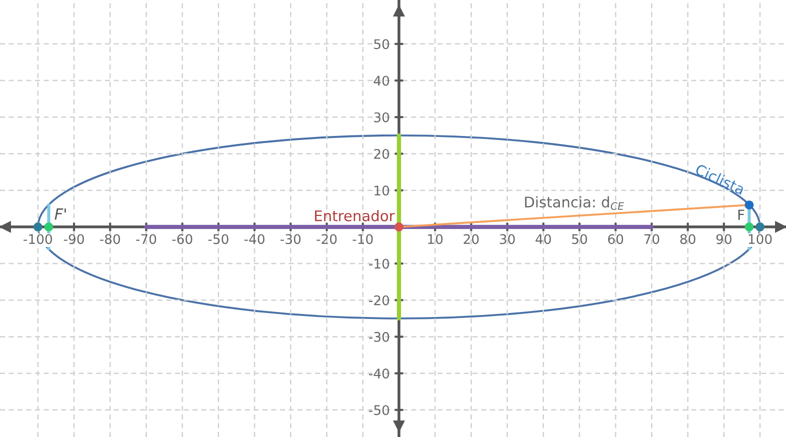  Describe the element at coordinates (379, 263) in the screenshot. I see `y-tick-label: -10` at that location.